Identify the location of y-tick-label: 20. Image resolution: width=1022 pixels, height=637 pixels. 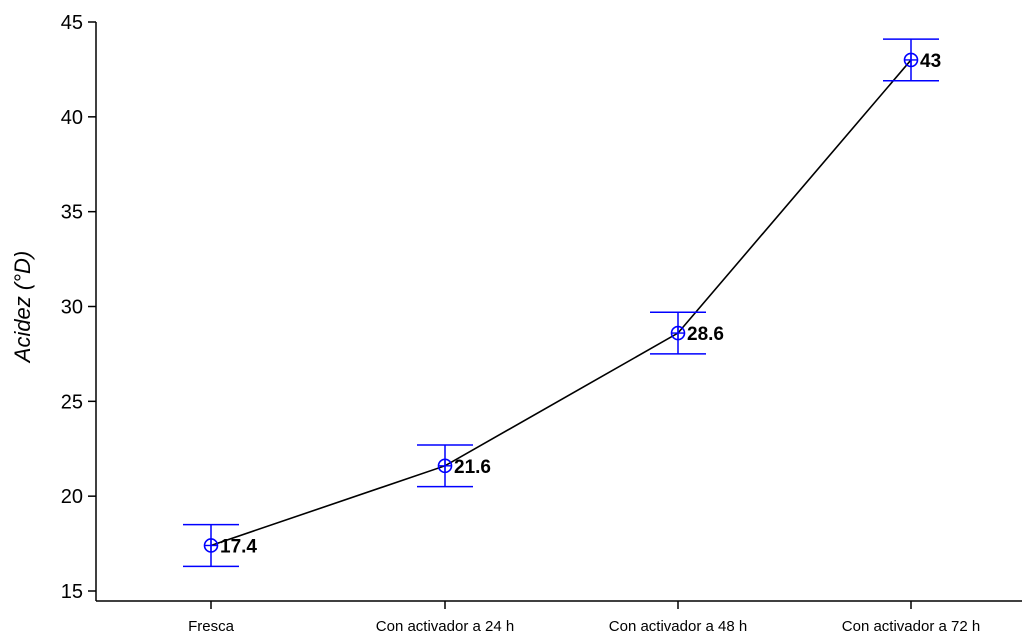
(72, 497).